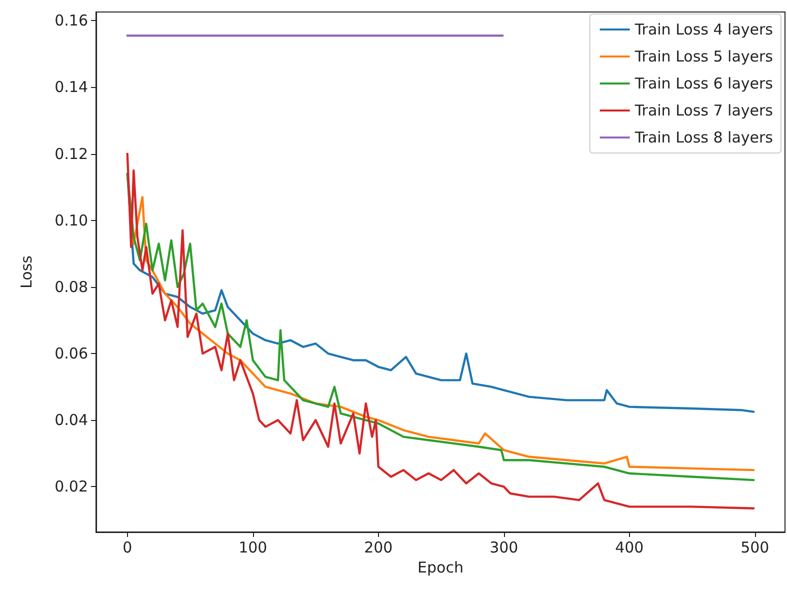 Image resolution: width=787 pixels, height=592 pixels. Describe the element at coordinates (127, 547) in the screenshot. I see `x-tick-label: 0` at that location.